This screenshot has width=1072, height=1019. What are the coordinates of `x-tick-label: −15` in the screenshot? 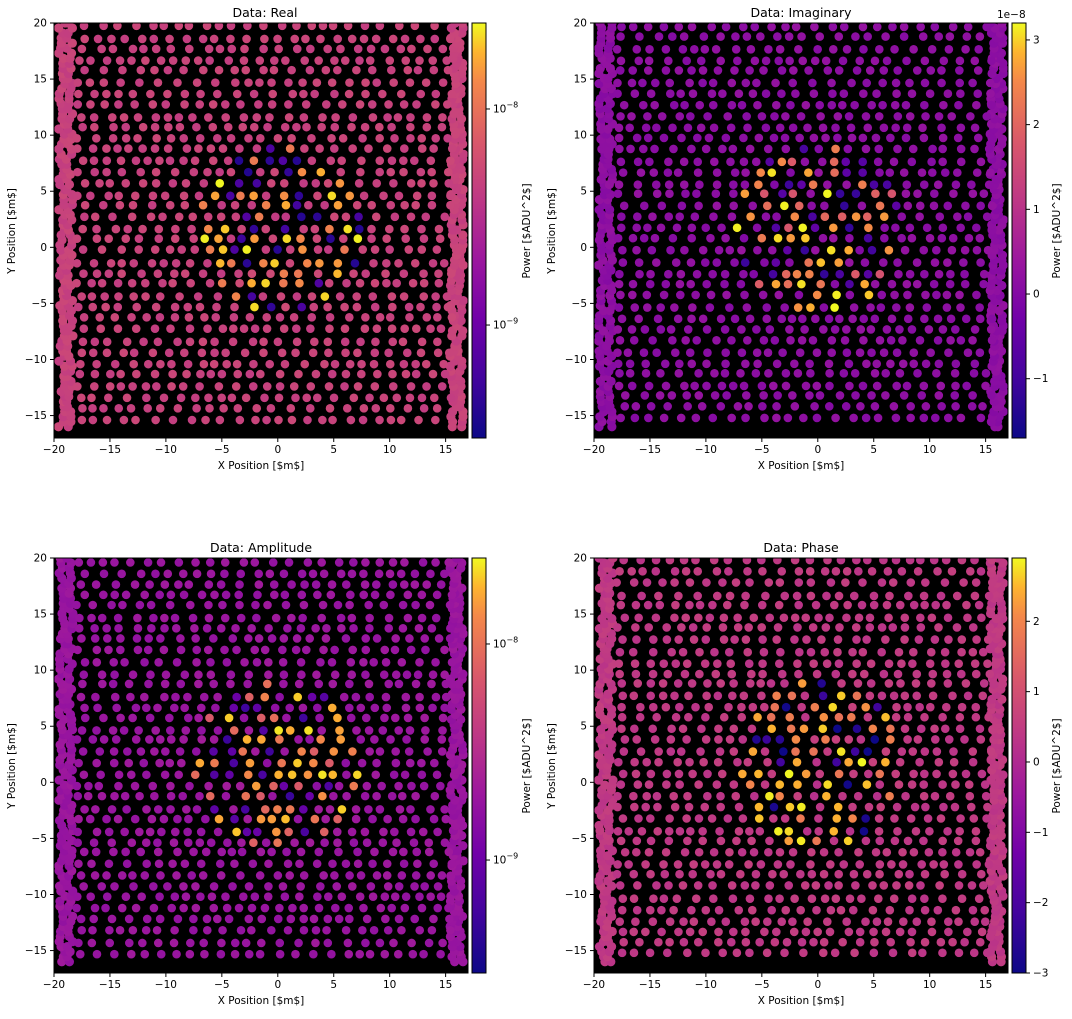 It's located at (650, 450).